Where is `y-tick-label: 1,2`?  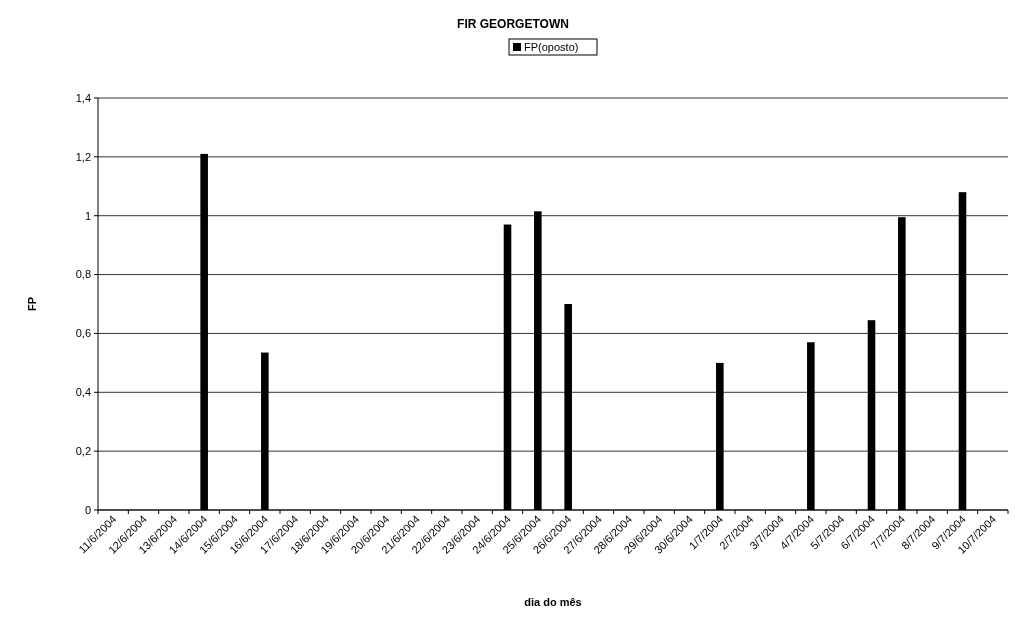
y-tick-label: 1,2 is located at coordinates (83, 156).